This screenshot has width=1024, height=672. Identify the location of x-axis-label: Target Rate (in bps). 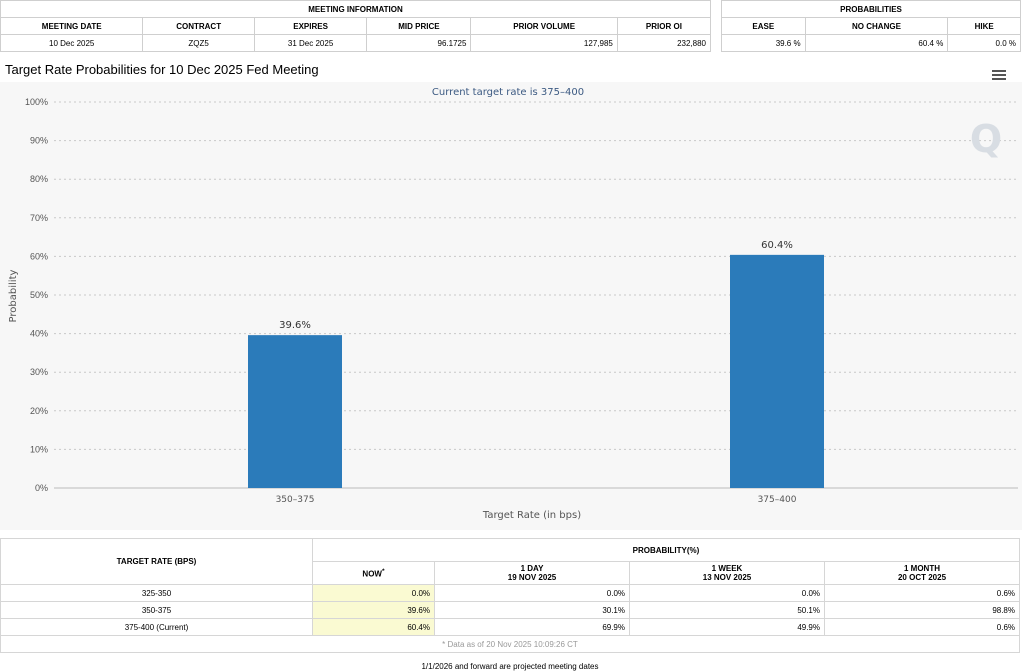
(531, 515).